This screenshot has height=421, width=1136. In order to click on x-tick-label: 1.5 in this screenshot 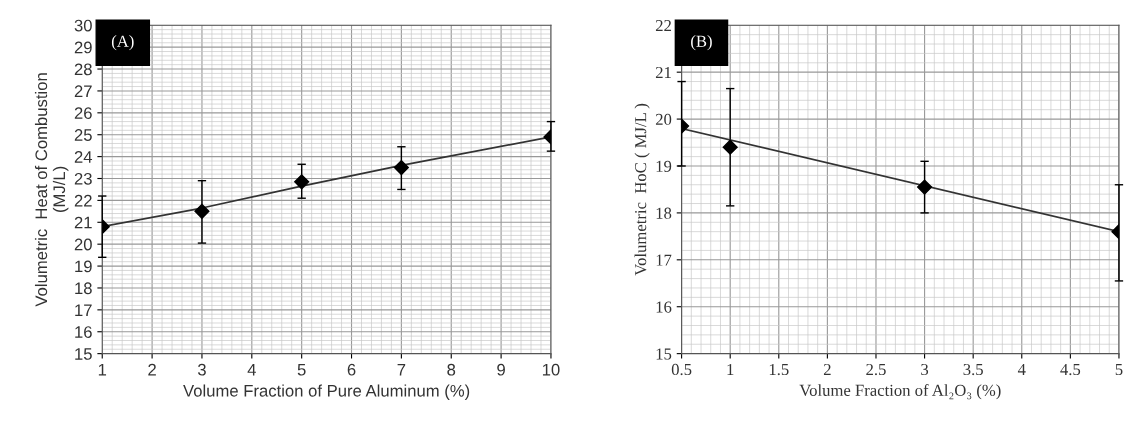, I will do `click(779, 369)`.